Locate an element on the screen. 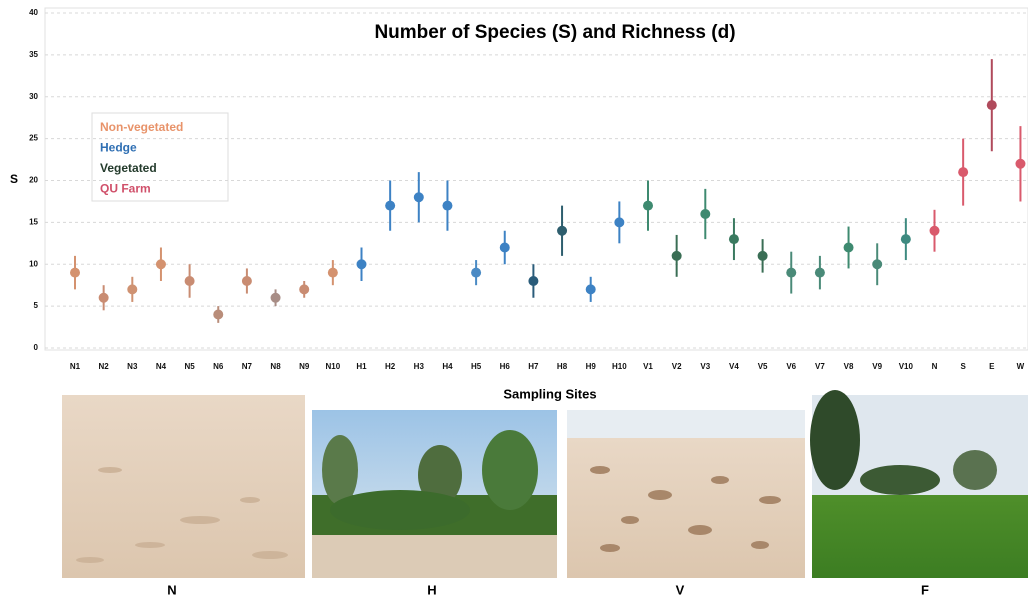 The image size is (1028, 601). x-tick-label: V5 is located at coordinates (763, 366).